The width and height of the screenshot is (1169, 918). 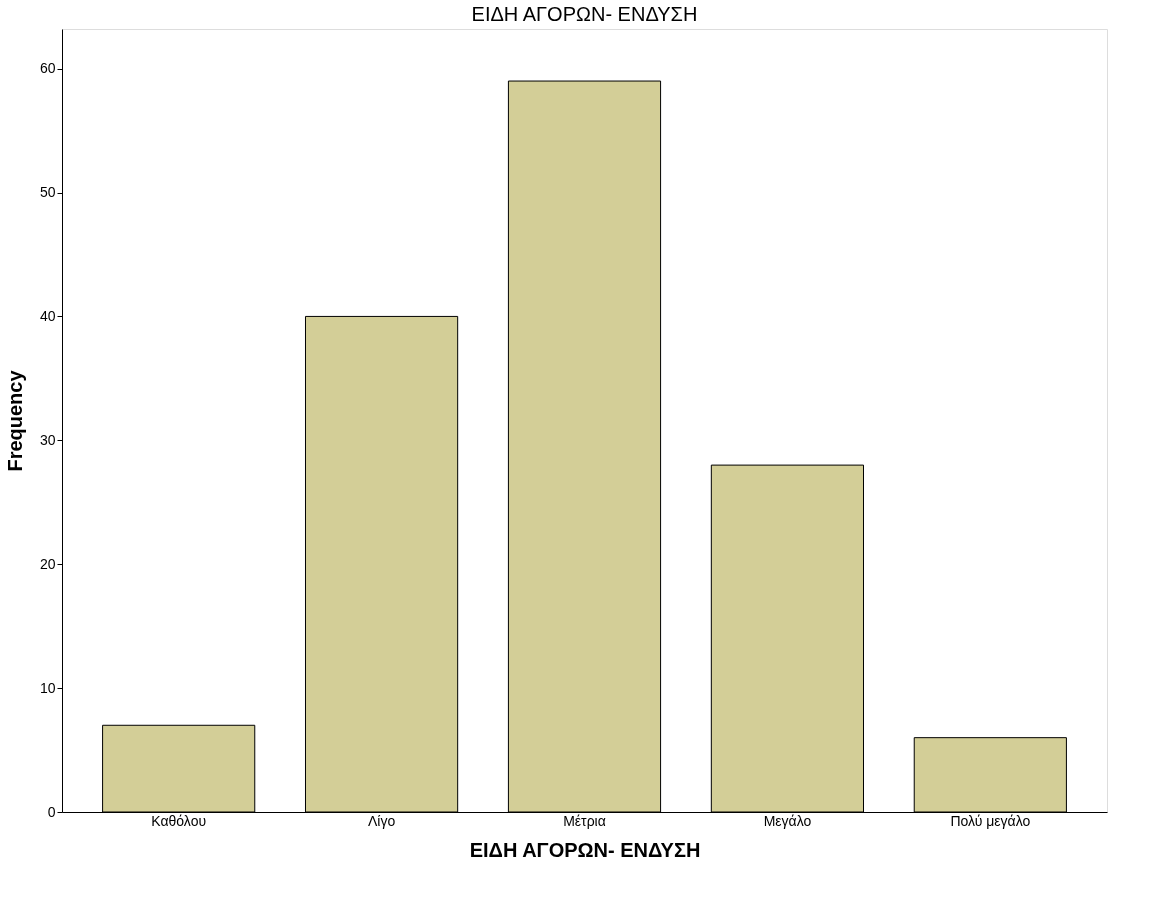 What do you see at coordinates (179, 820) in the screenshot?
I see `x-tick-label: Καθόλου` at bounding box center [179, 820].